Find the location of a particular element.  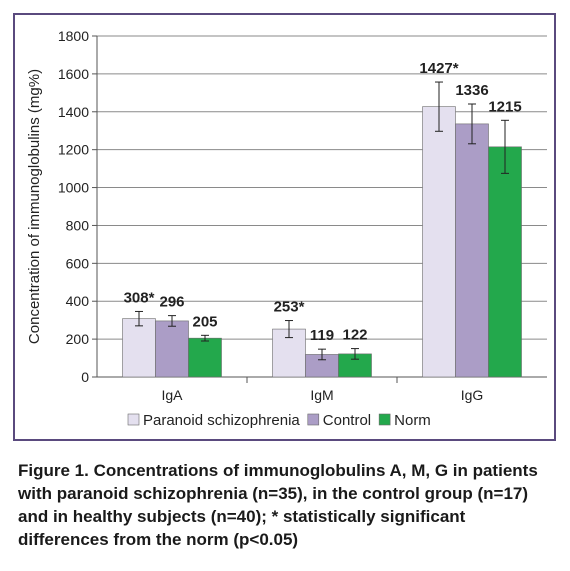

y-tick-label: 1000 is located at coordinates (73, 188).